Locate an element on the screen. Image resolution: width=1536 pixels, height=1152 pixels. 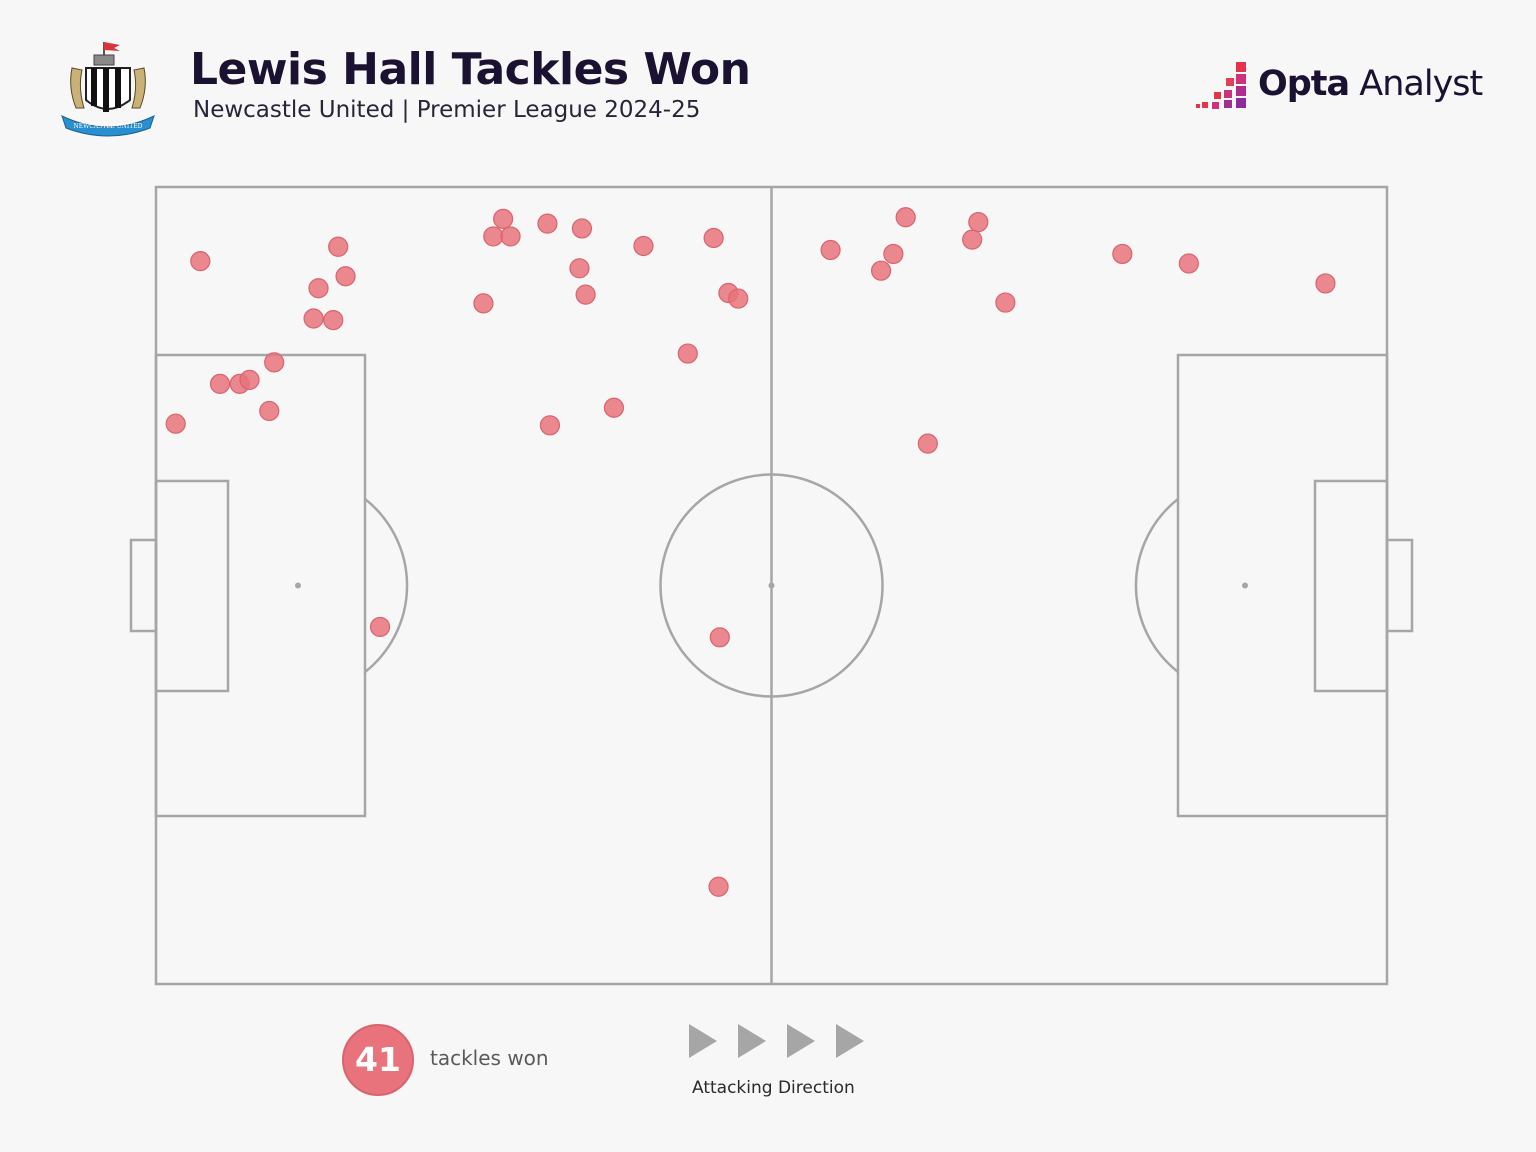
opta-wordmark-bold: Opta is located at coordinates (1304, 84).